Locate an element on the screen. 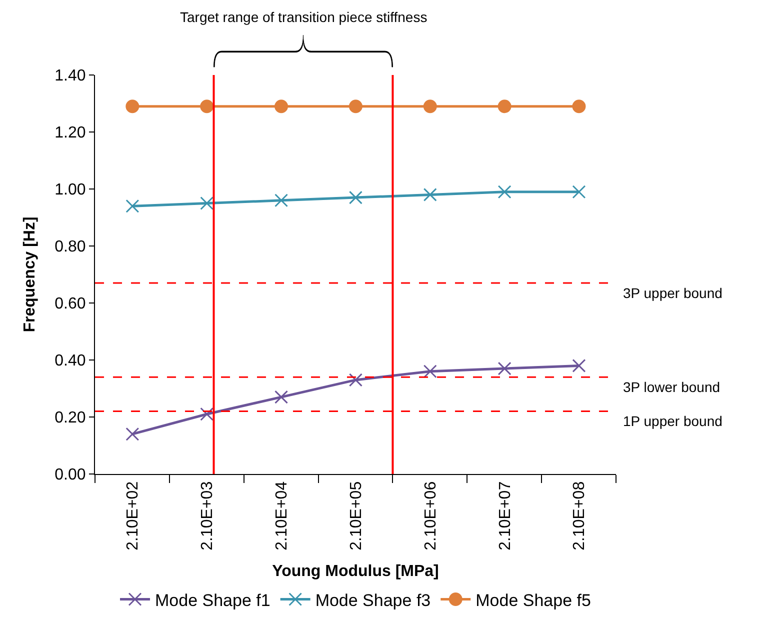 Image resolution: width=776 pixels, height=630 pixels. x-axis-title: Young Modulus [MPa] is located at coordinates (355, 571).